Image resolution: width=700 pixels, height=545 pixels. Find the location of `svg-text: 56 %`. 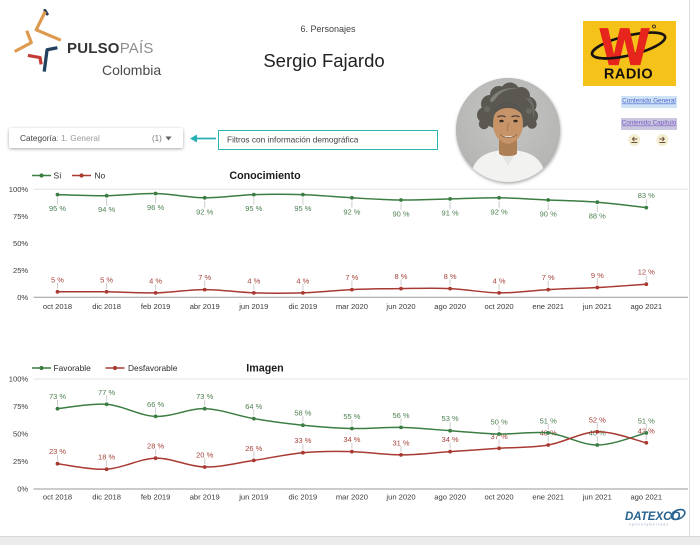

svg-text: 56 % is located at coordinates (400, 415).